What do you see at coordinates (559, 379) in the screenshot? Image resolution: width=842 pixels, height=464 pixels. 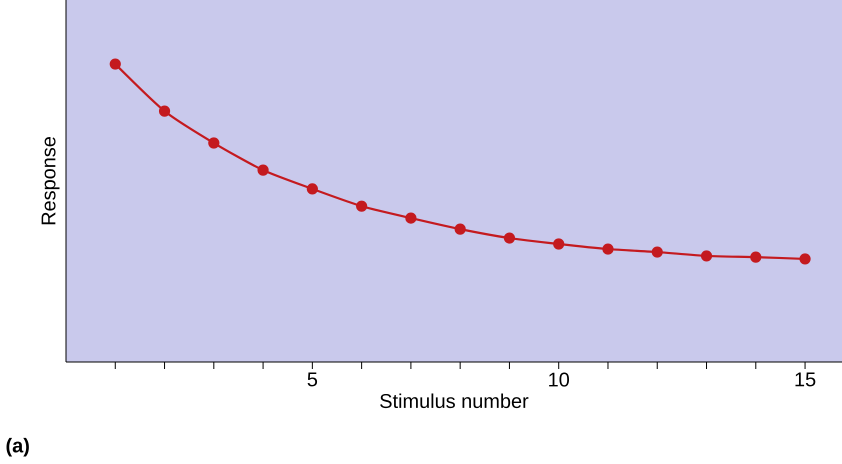 I see `x-tick-label: 10` at bounding box center [559, 379].